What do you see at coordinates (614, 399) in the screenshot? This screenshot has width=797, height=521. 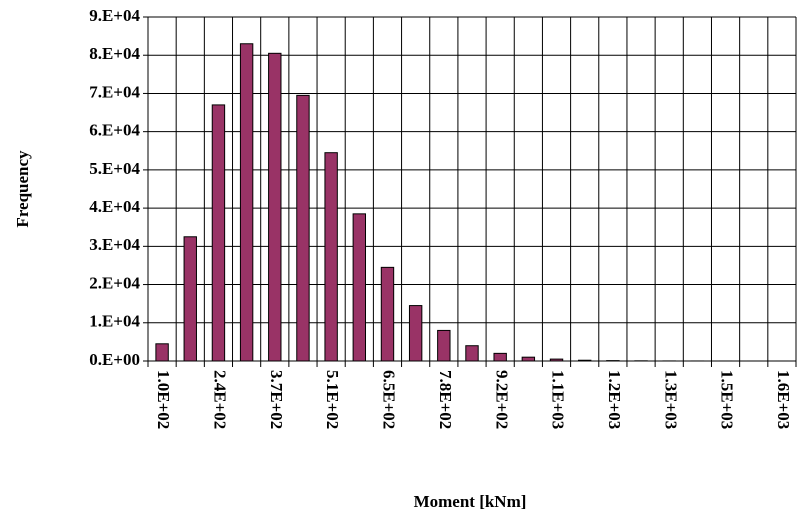 I see `x-tick-label: 1.2E+03` at bounding box center [614, 399].